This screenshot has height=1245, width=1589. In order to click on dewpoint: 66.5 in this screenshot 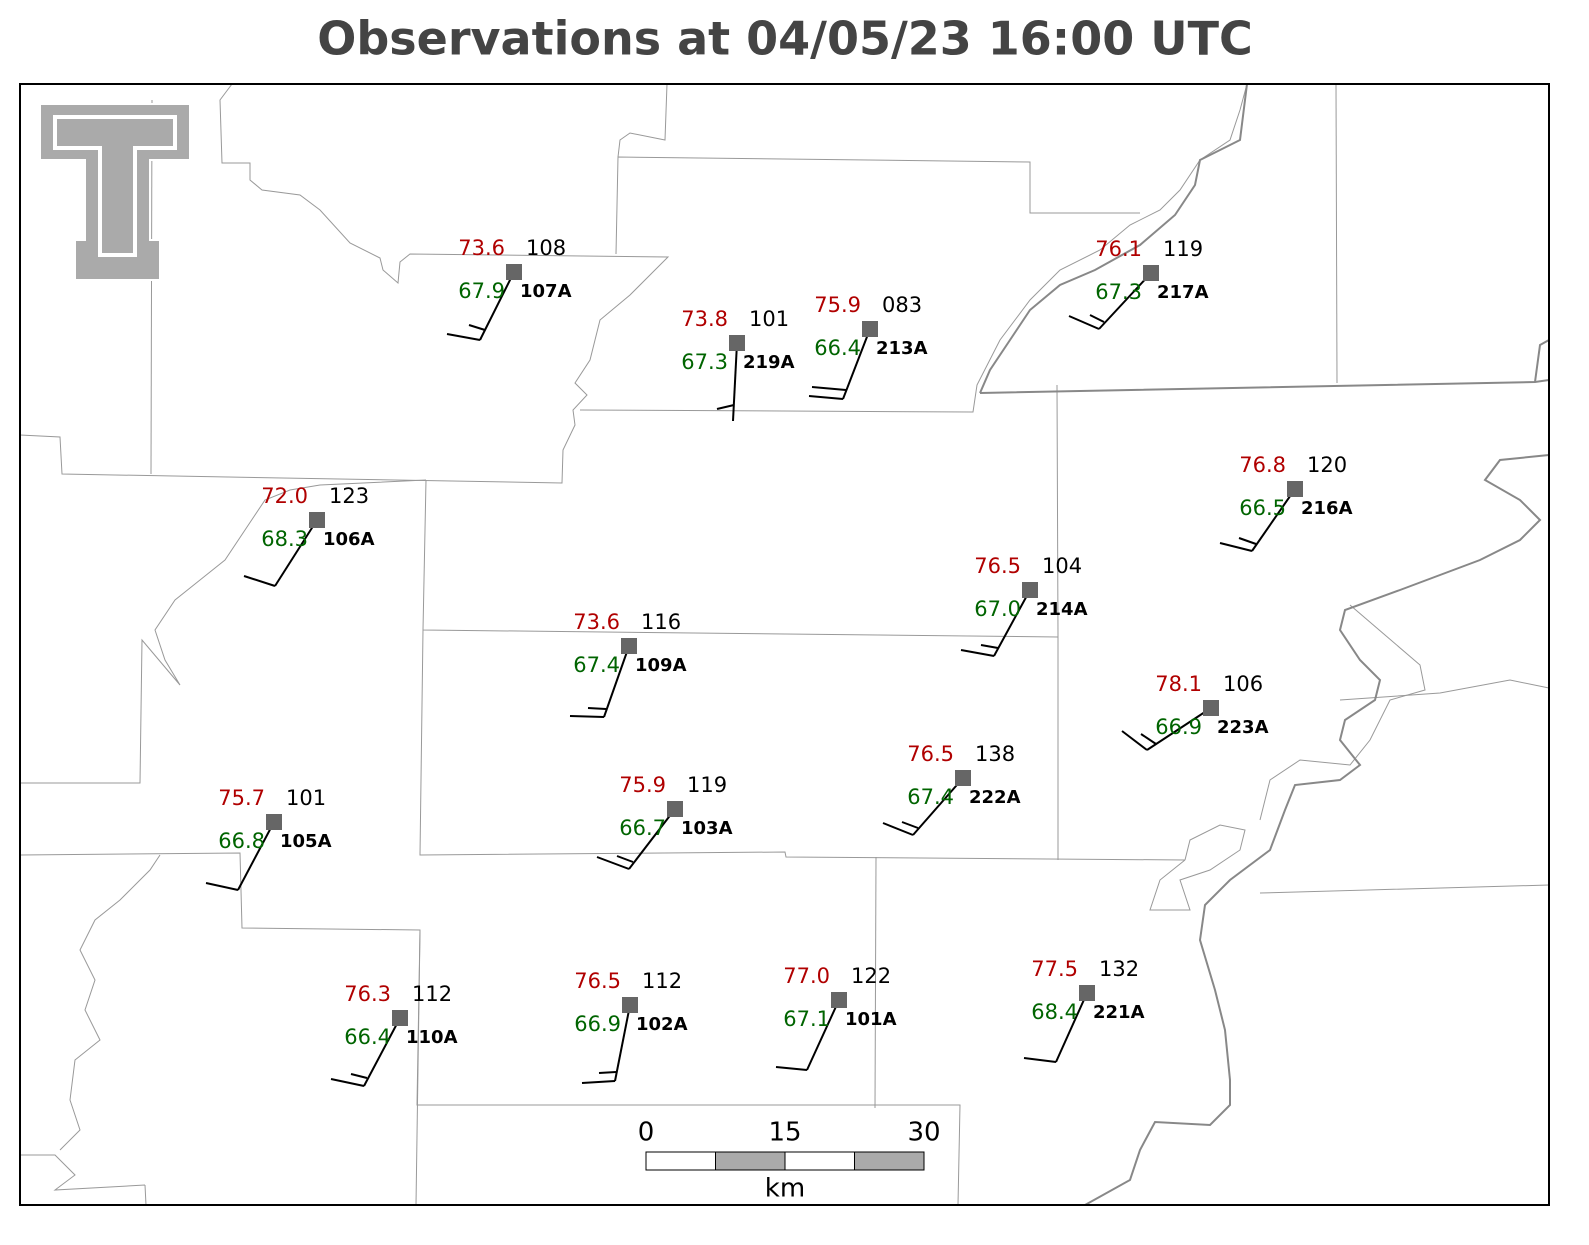, I will do `click(1262, 508)`.